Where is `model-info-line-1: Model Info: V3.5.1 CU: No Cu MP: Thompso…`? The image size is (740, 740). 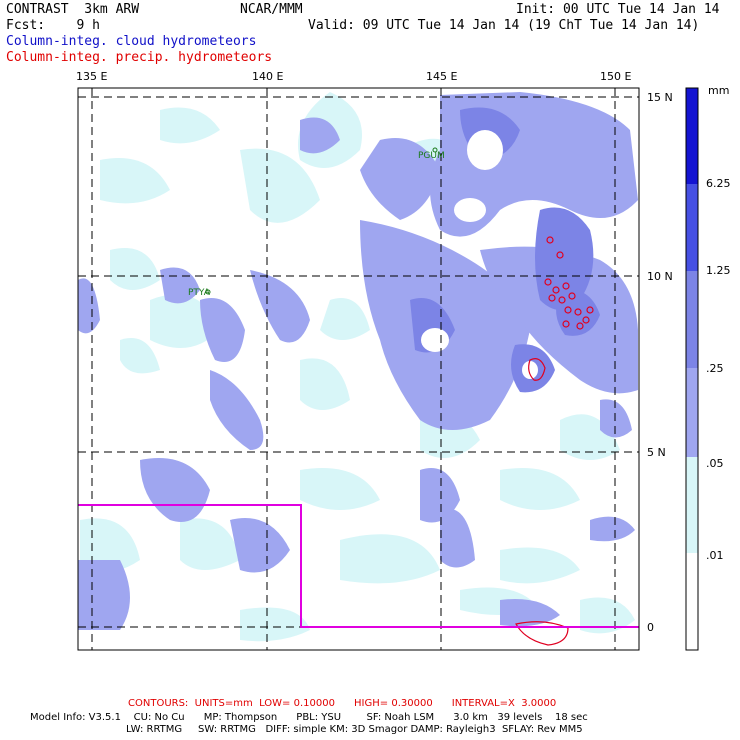
model-info-line-1: Model Info: V3.5.1 CU: No Cu MP: Thompso… is located at coordinates (309, 717).